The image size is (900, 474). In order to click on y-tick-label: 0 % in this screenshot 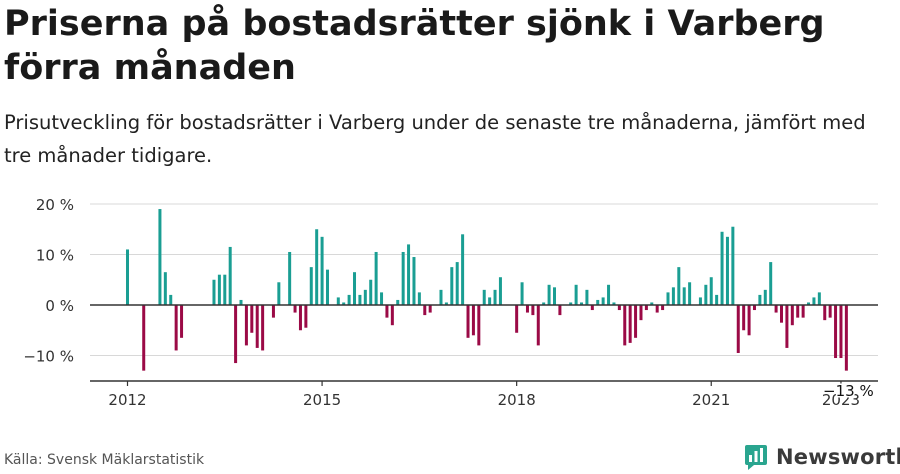, I will do `click(59, 306)`.